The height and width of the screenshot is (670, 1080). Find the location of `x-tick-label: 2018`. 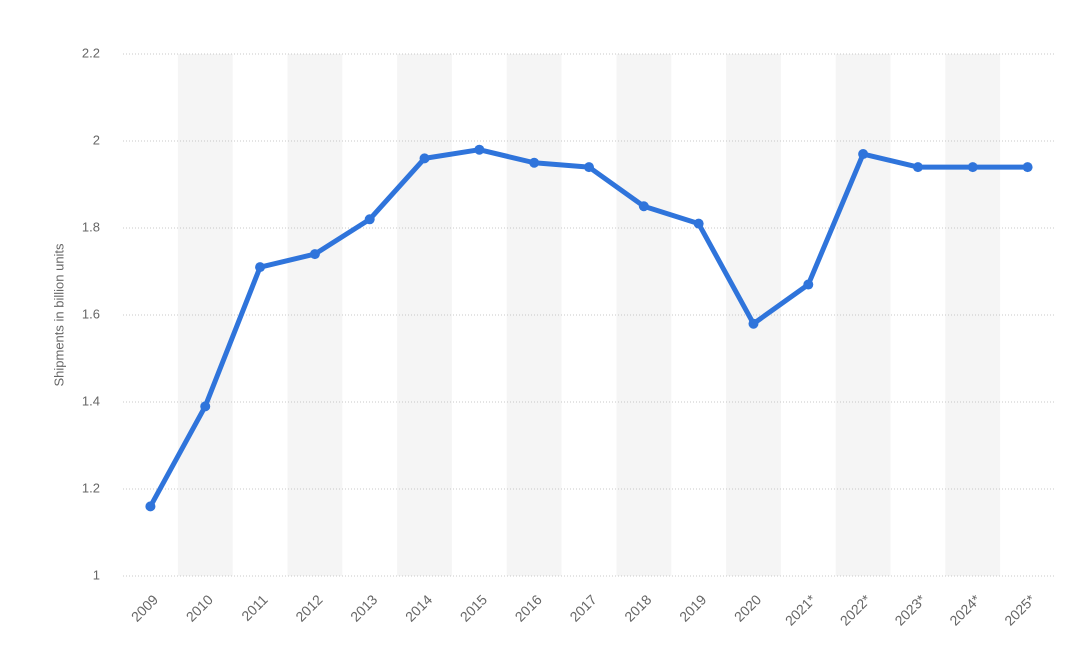

x-tick-label: 2018 is located at coordinates (637, 607).